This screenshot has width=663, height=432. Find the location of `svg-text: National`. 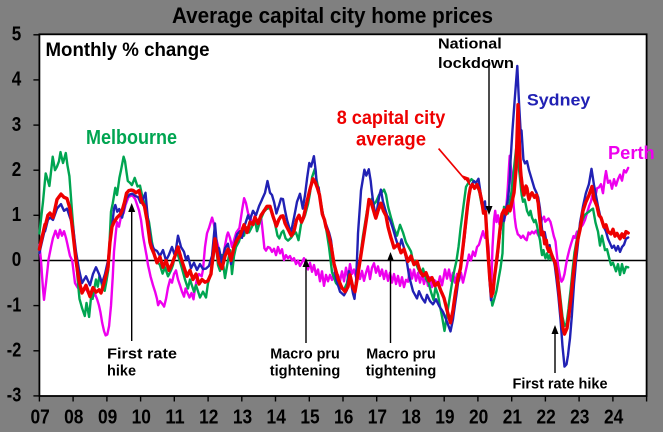

svg-text: National is located at coordinates (470, 44).